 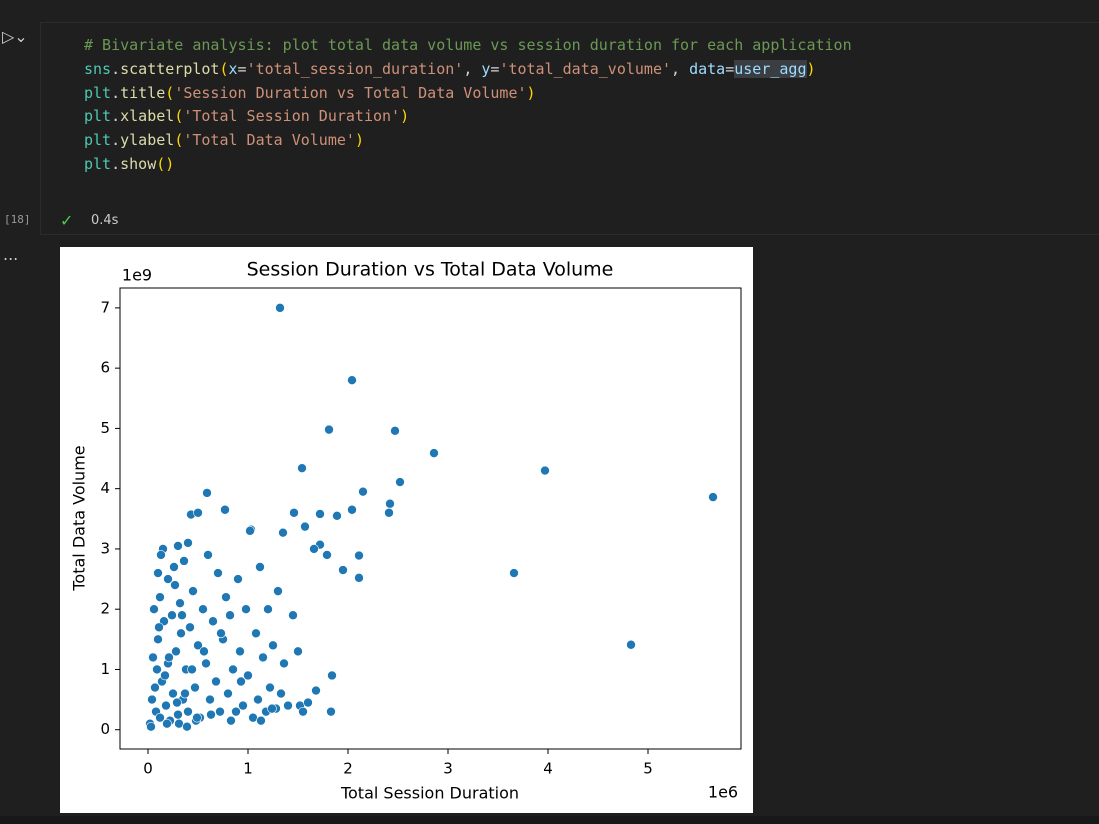 I want to click on x-tick-label: 0, so click(x=148, y=769).